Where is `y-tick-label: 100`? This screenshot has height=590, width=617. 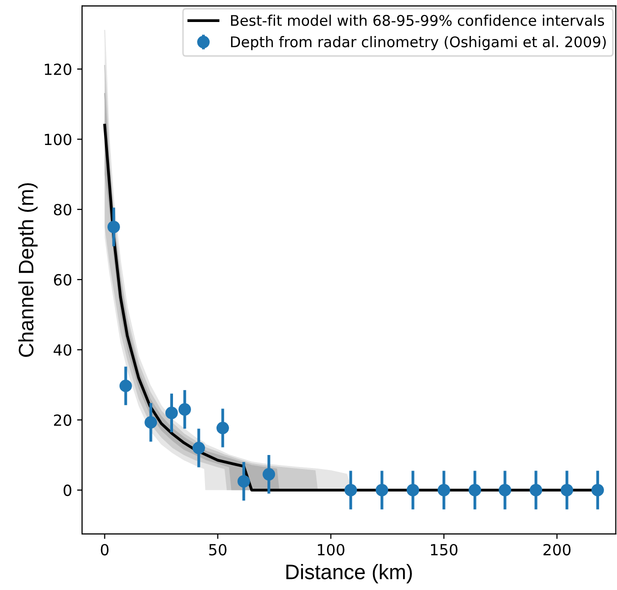 y-tick-label: 100 is located at coordinates (58, 140).